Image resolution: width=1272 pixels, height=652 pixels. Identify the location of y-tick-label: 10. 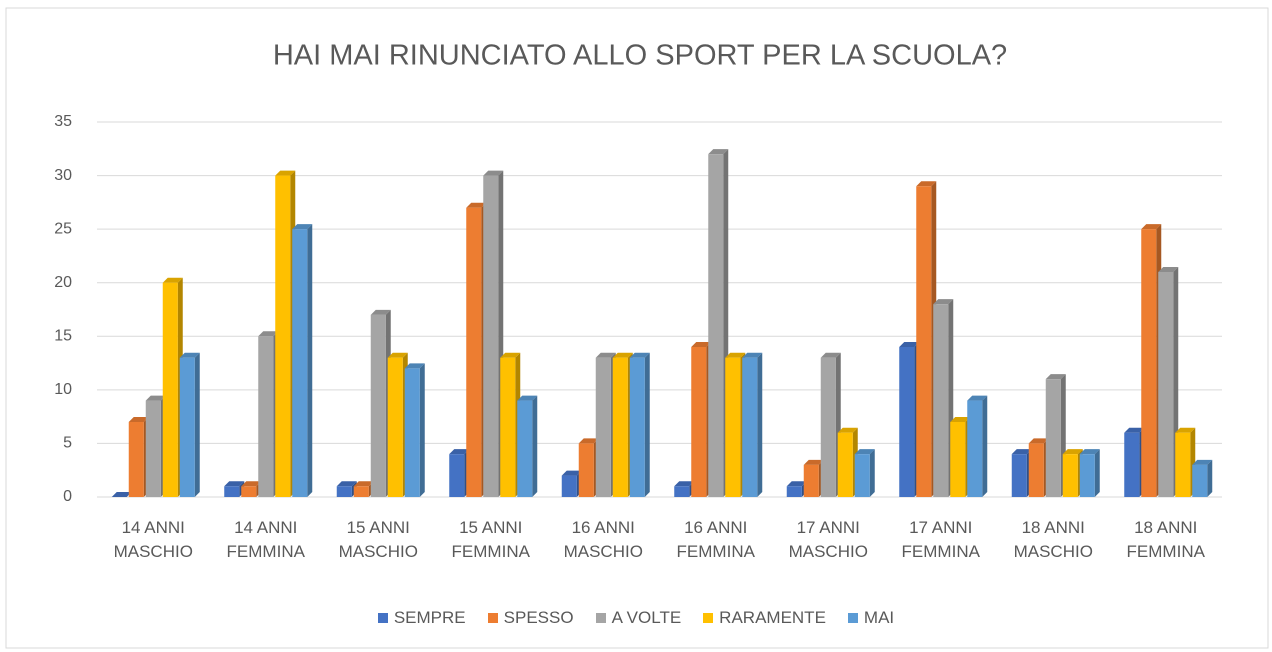
(63, 389).